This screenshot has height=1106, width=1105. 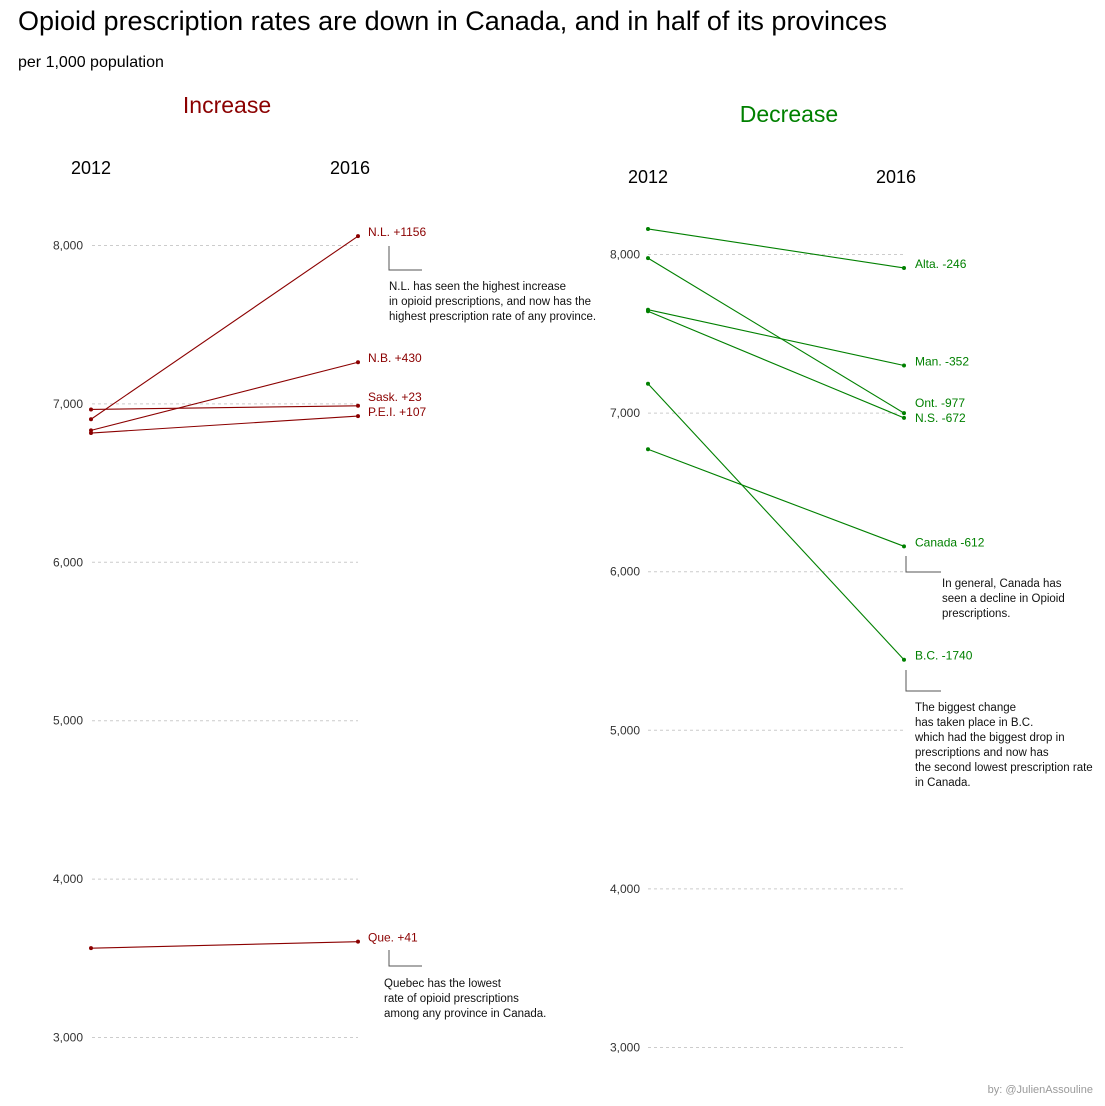 What do you see at coordinates (224, 327) in the screenshot?
I see `increase-series-line-n-l` at bounding box center [224, 327].